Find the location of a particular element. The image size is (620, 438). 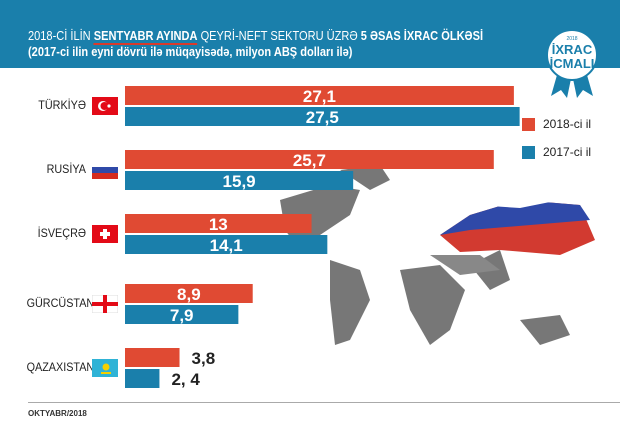

category-label: TÜRKİYƏ is located at coordinates (62, 105).